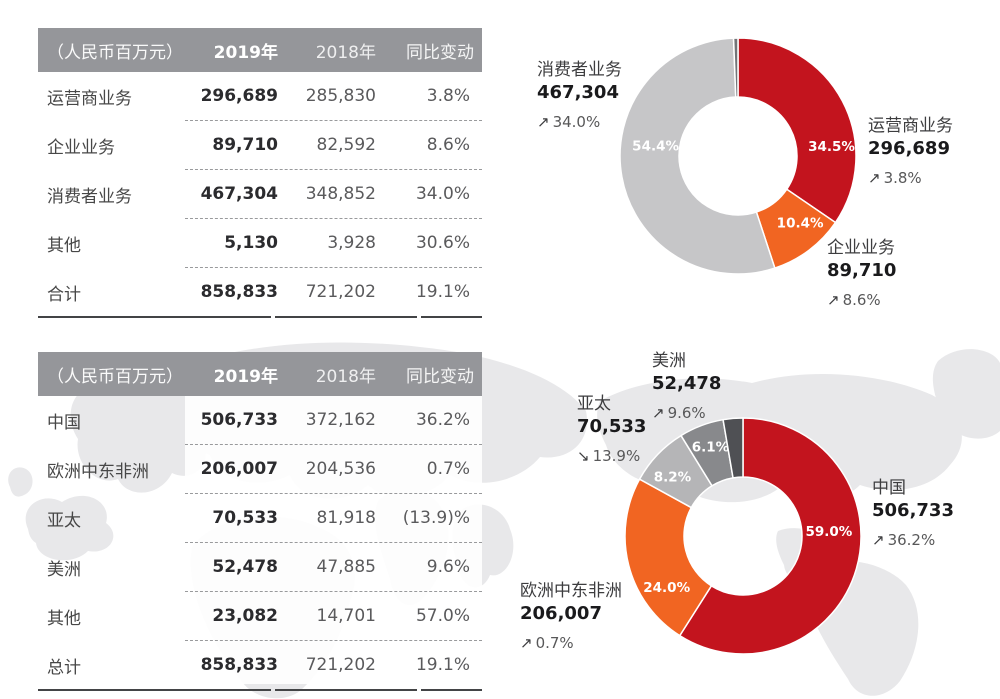  Describe the element at coordinates (448, 96) in the screenshot. I see `value-change: 3.8%` at that location.